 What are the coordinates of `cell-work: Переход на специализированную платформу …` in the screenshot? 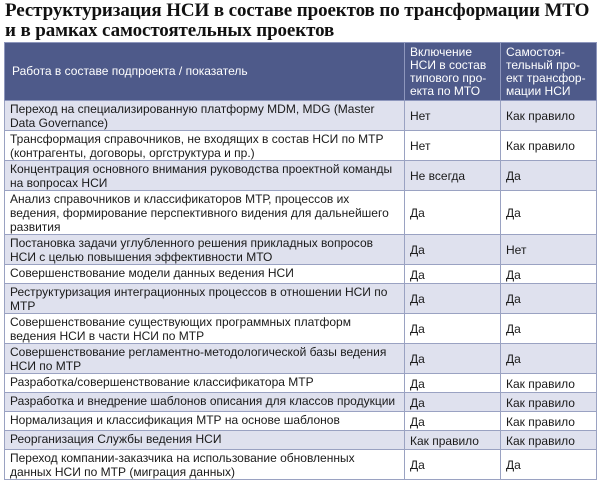 It's located at (204, 115).